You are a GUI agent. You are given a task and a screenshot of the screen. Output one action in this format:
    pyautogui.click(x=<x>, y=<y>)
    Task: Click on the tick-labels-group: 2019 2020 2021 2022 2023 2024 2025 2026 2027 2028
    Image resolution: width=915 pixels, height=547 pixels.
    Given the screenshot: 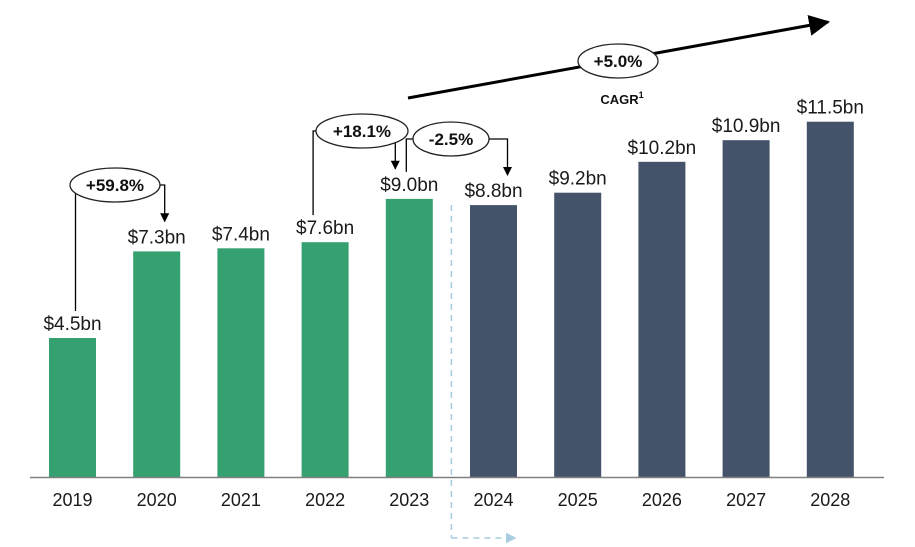 What is the action you would take?
    pyautogui.click(x=451, y=500)
    